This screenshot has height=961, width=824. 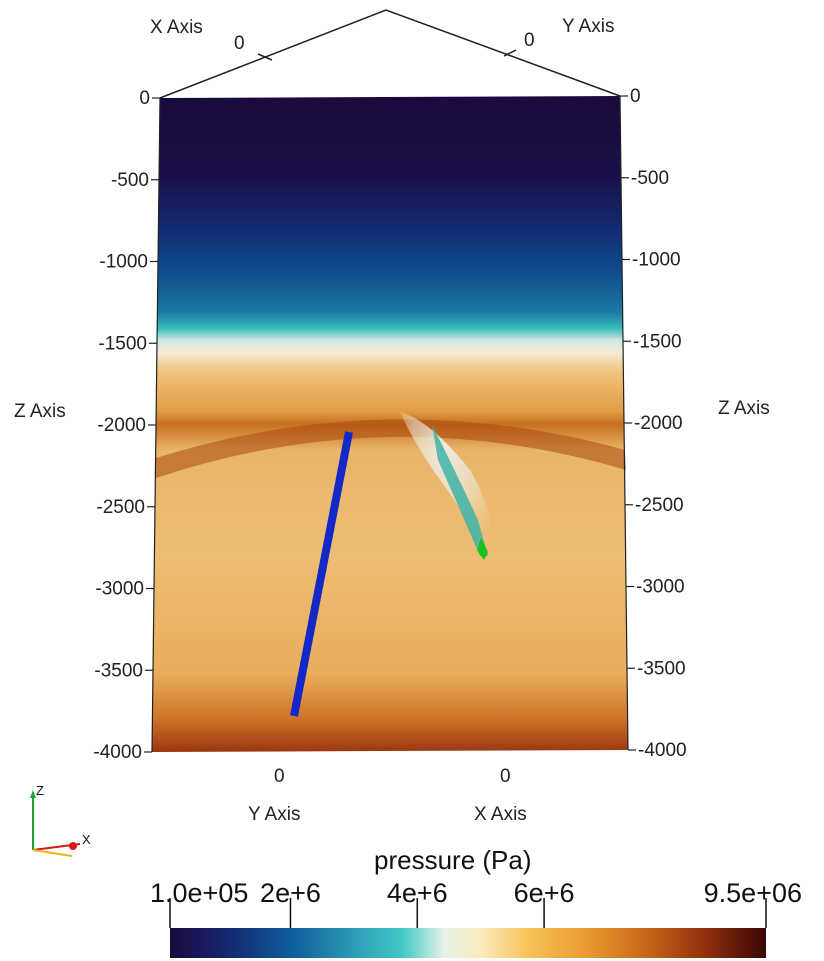 I want to click on orientation-x-label: X, so click(x=86, y=839).